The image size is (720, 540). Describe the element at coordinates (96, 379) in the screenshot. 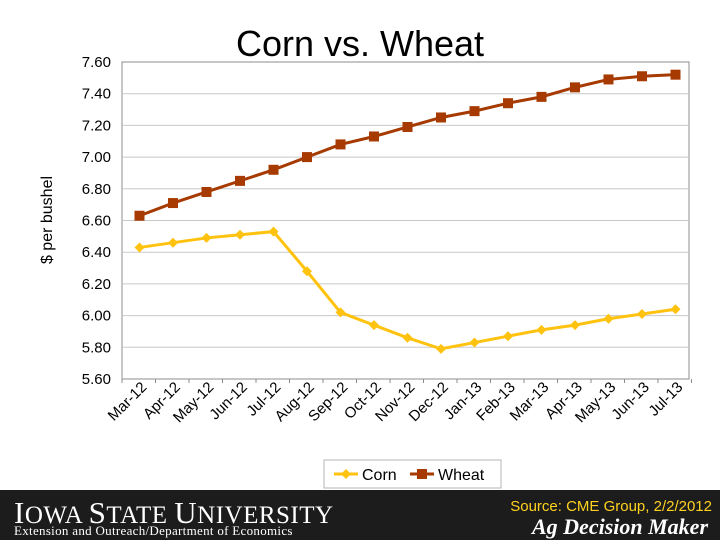

I see `y-tick-label: 5.60` at that location.